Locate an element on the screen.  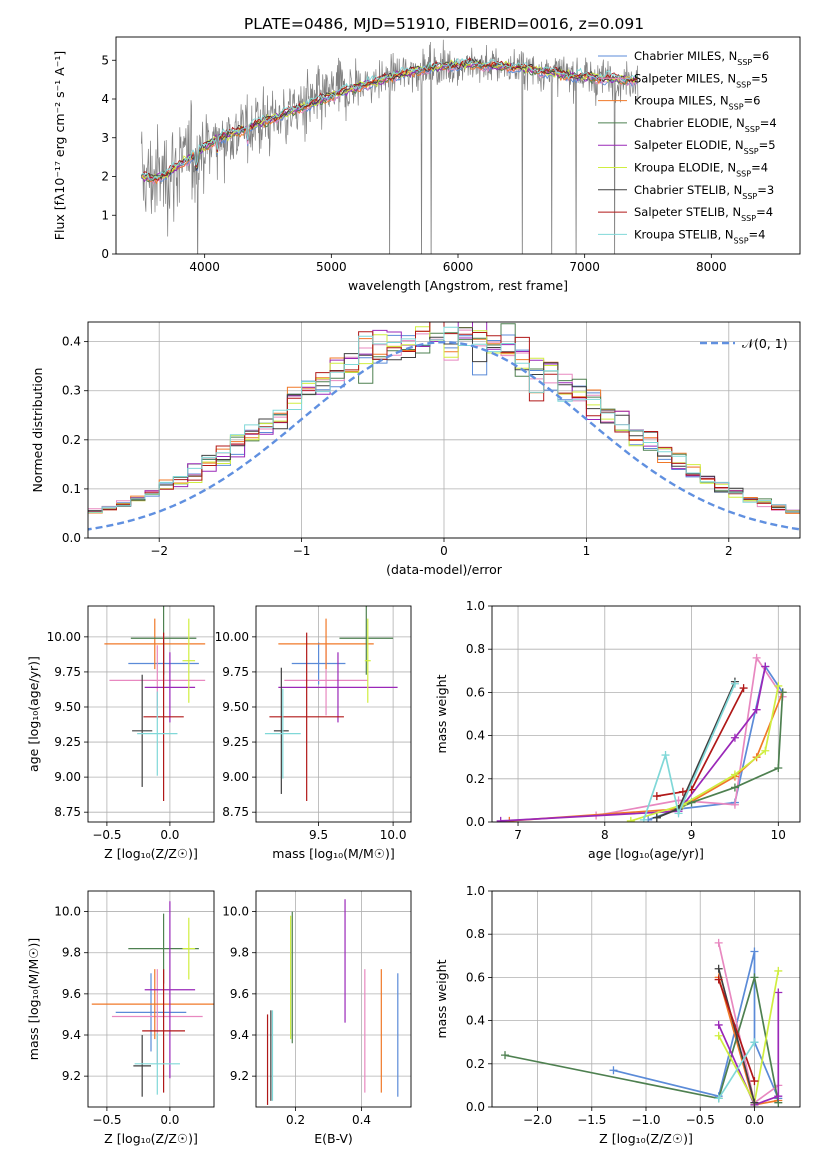
weight-line-salpeter-elodie is located at coordinates (748, 1049).